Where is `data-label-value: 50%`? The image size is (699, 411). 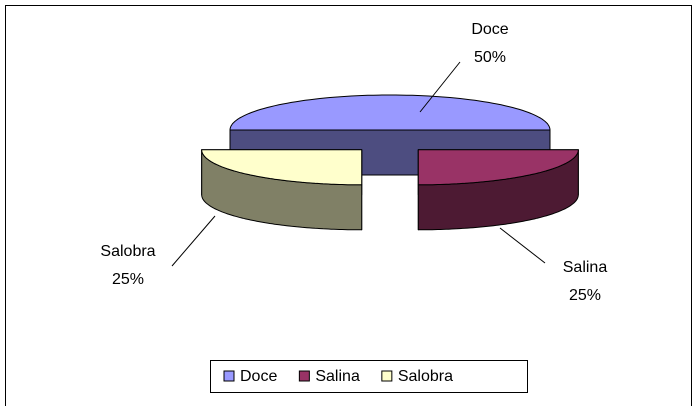 data-label-value: 50% is located at coordinates (490, 57).